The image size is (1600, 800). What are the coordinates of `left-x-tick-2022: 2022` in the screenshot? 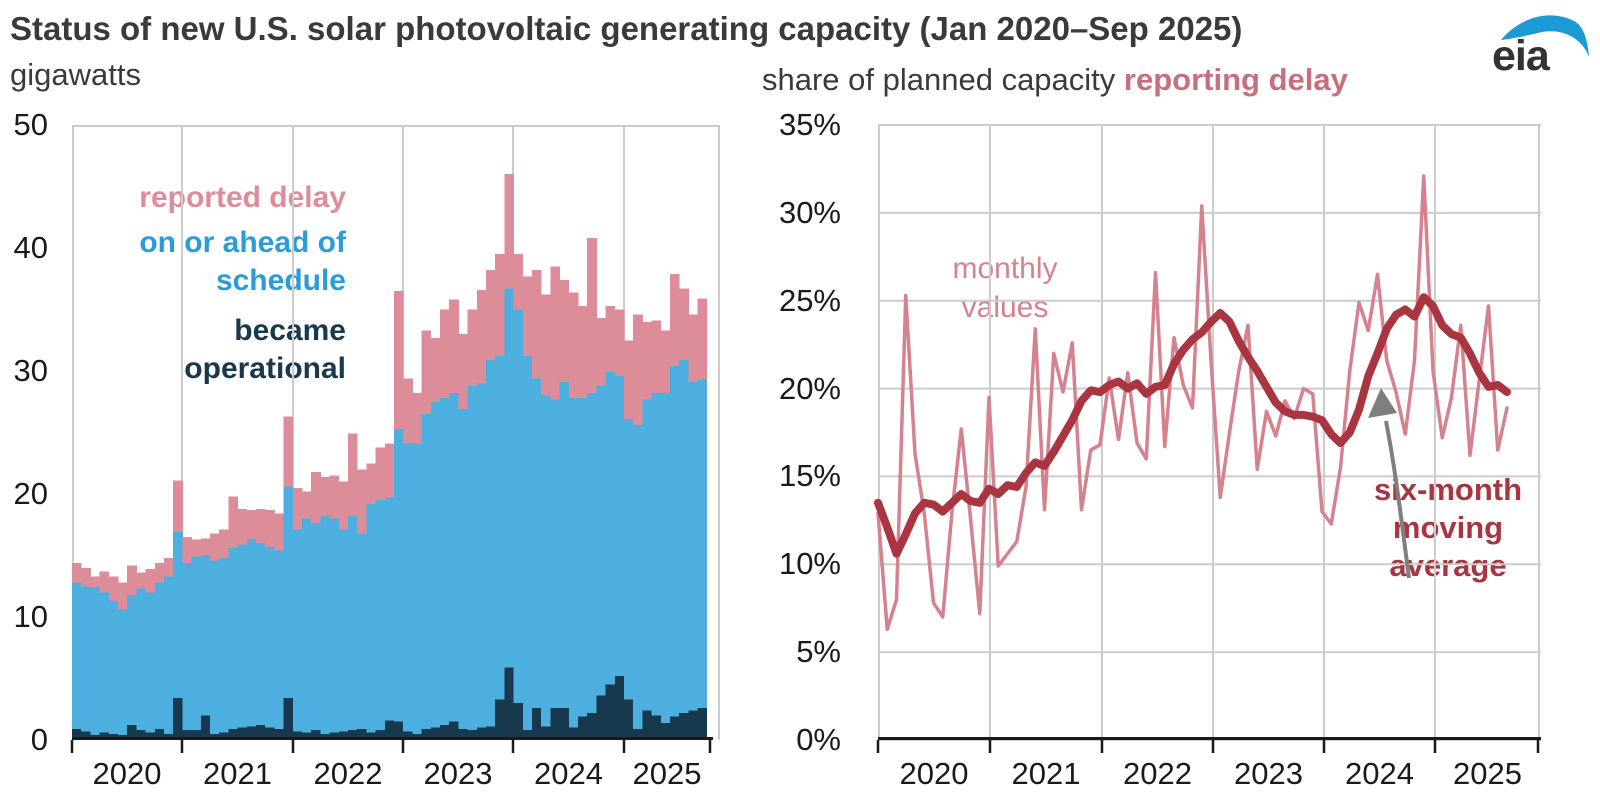 It's located at (348, 773).